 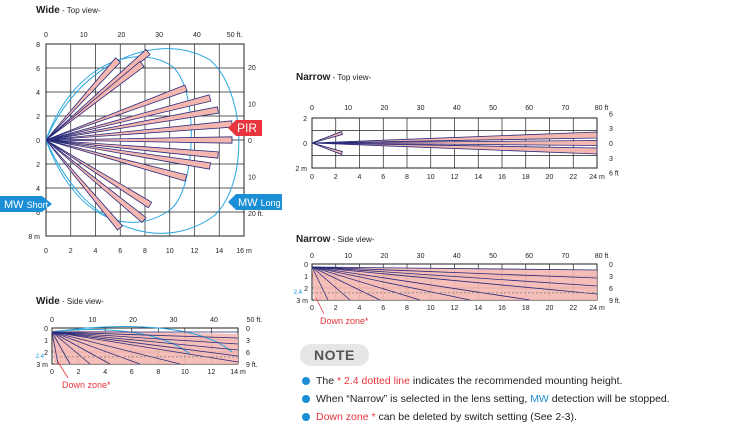 I want to click on left-m-tick: 4, so click(x=38, y=93).